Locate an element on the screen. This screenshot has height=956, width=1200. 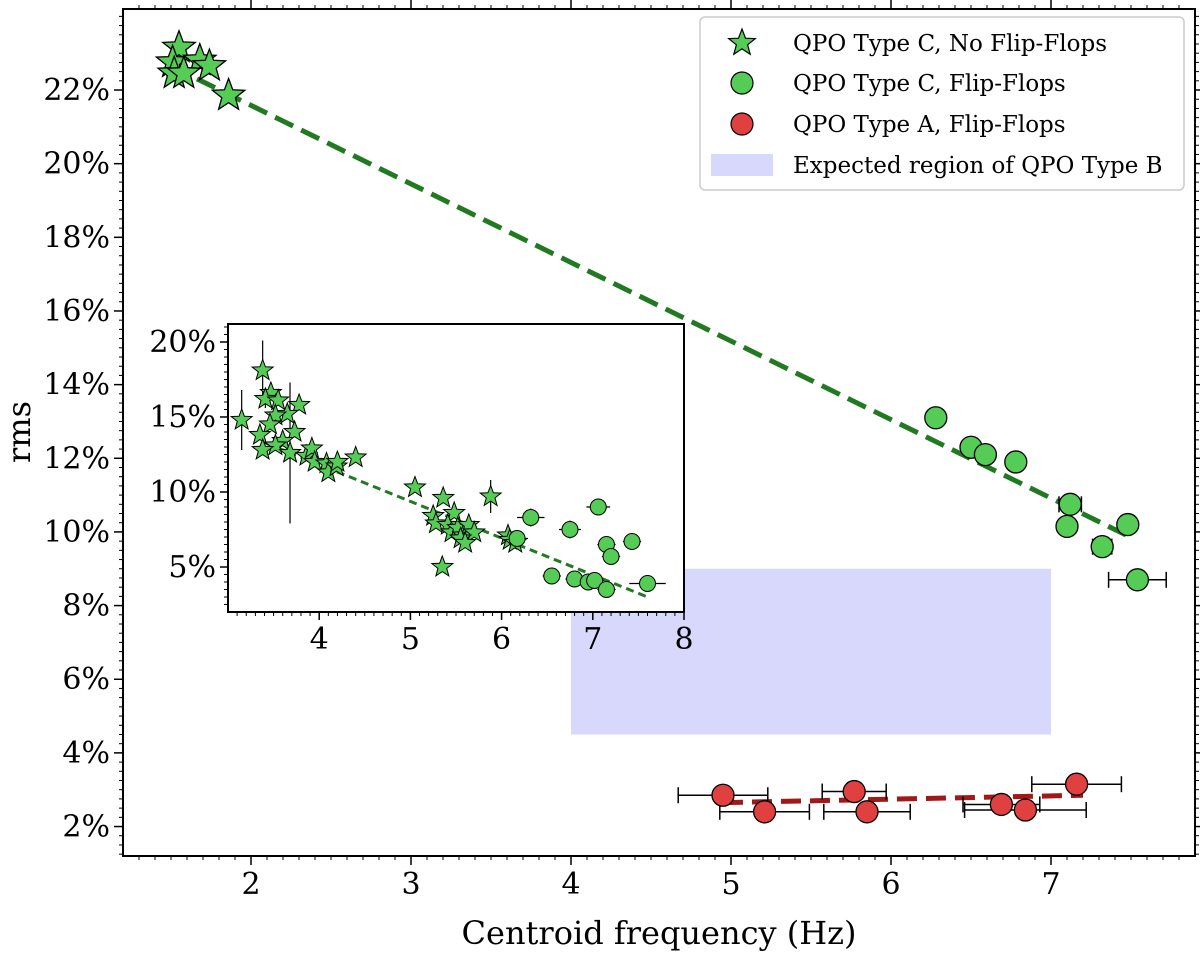
x-axis-title: Centroid frequency (Hz) is located at coordinates (659, 933).